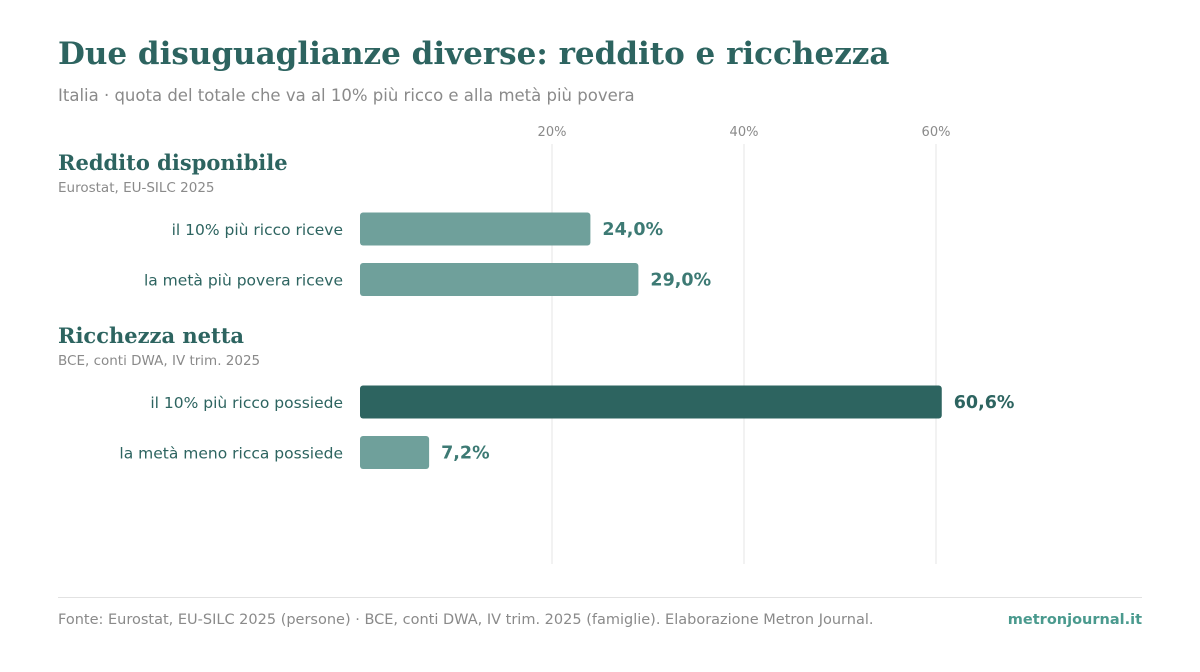 The image size is (1200, 672). I want to click on bar-category-label: la metà meno ricca possiede, so click(231, 454).